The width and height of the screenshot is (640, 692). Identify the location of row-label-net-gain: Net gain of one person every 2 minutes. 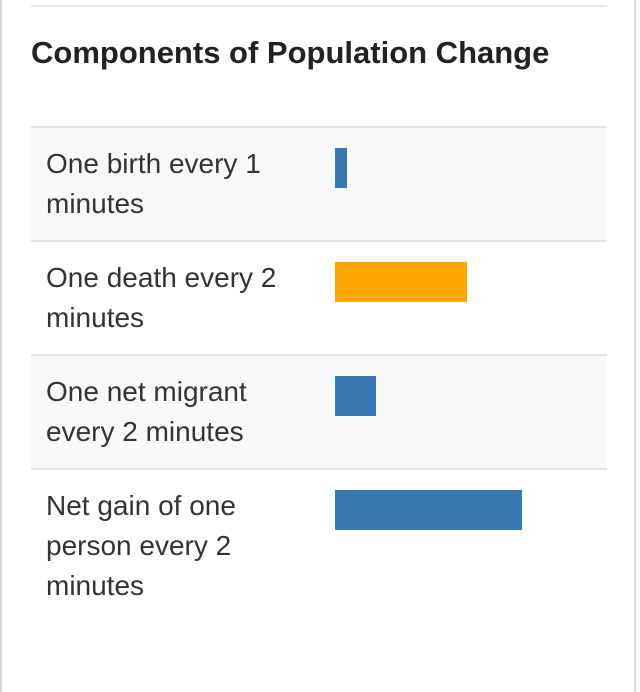
(141, 545).